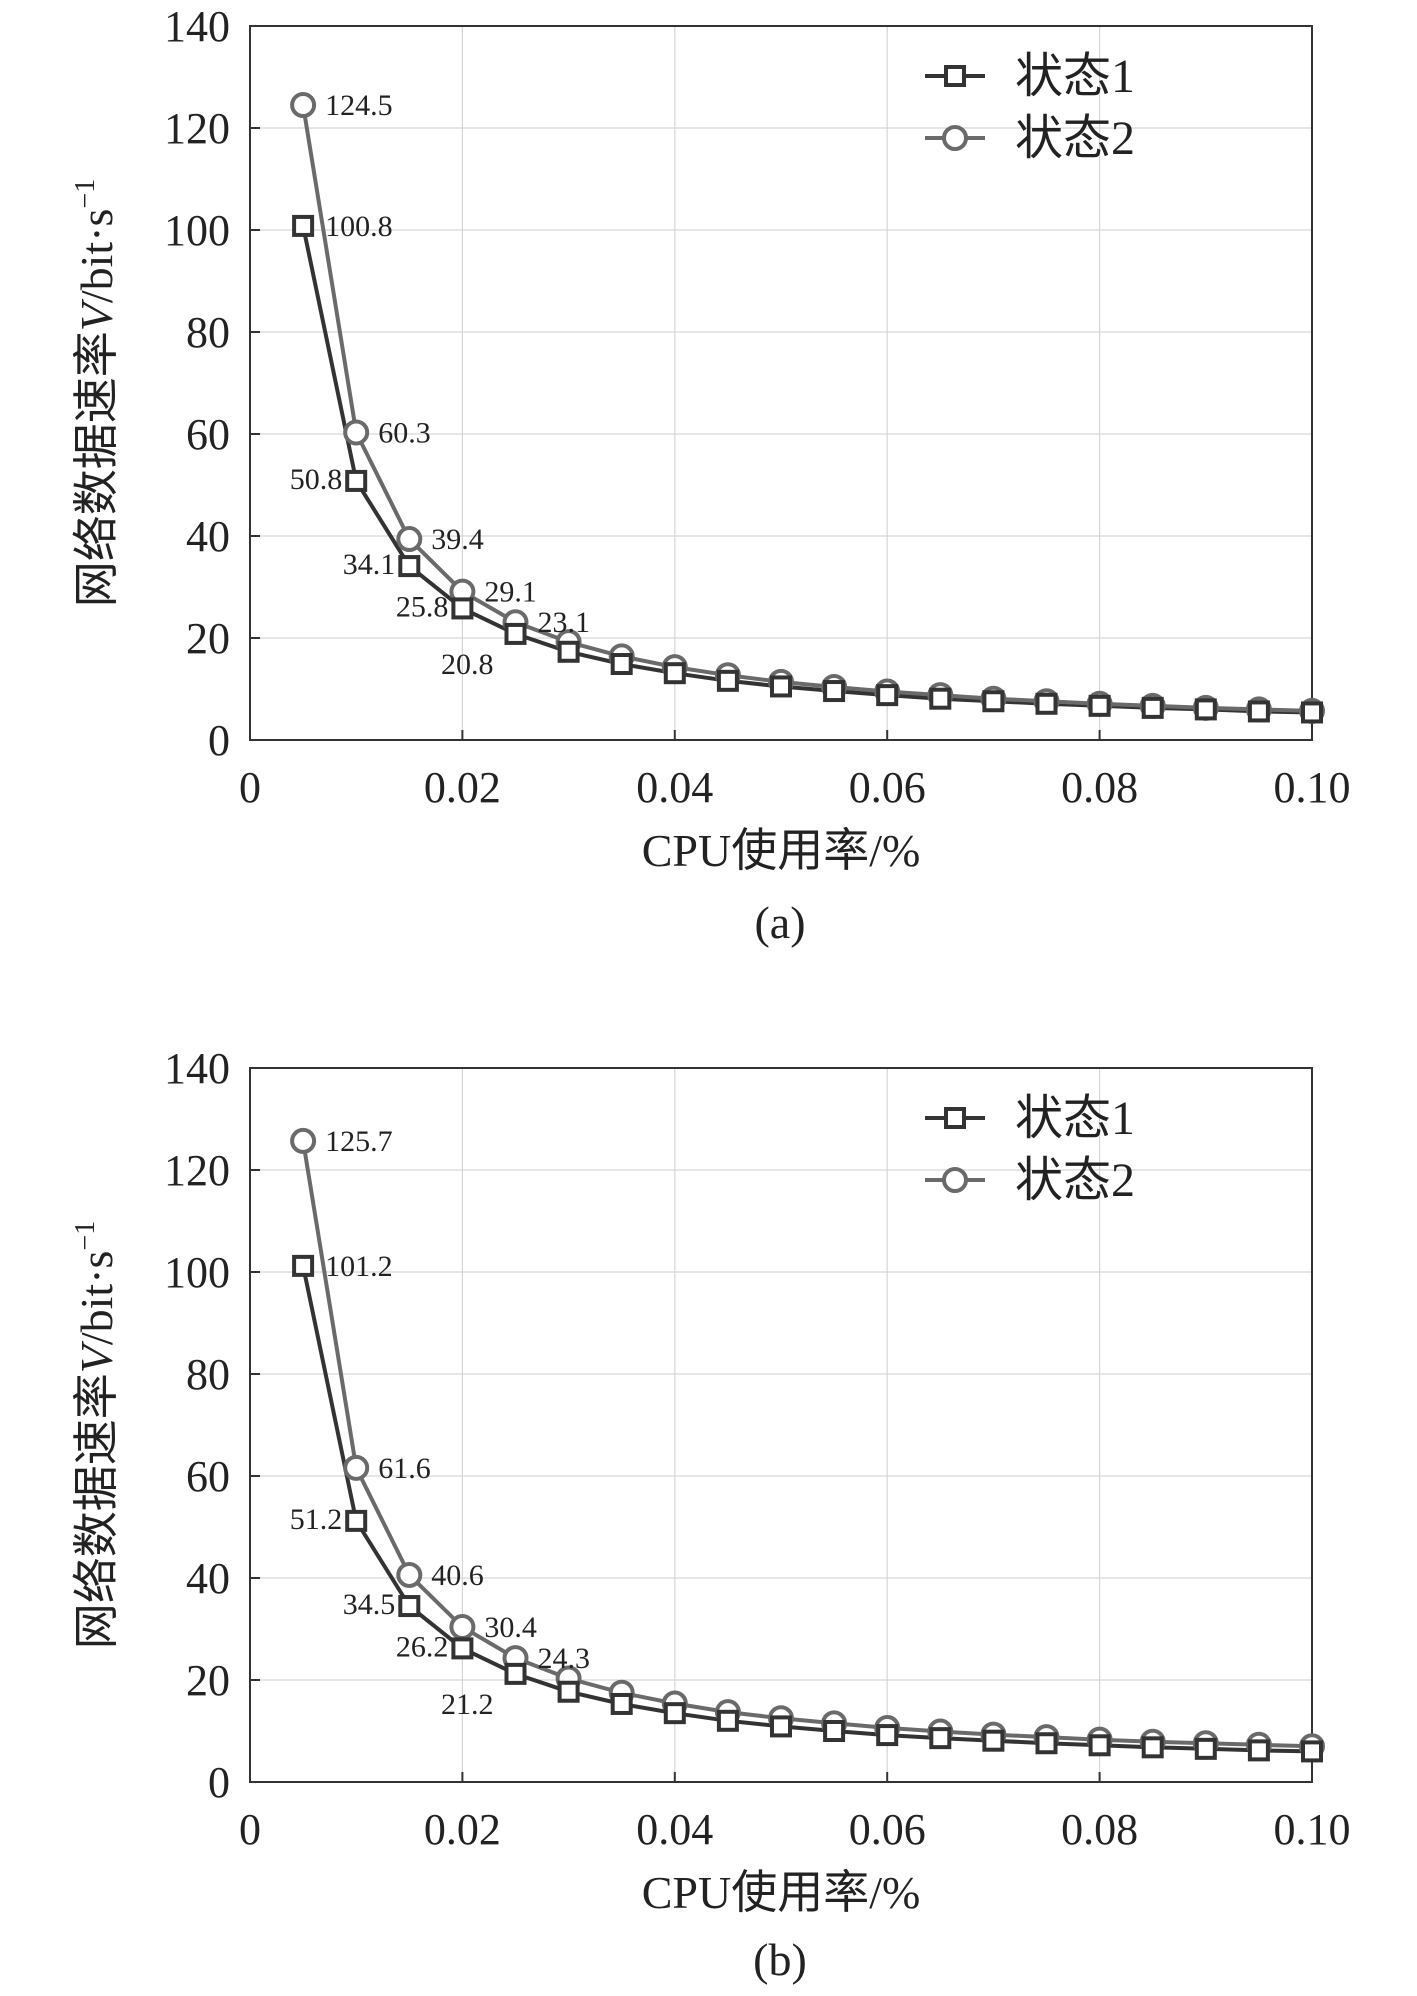 The height and width of the screenshot is (1996, 1417). Describe the element at coordinates (781, 1892) in the screenshot. I see `x-axis-label: CPU使用率/%` at that location.